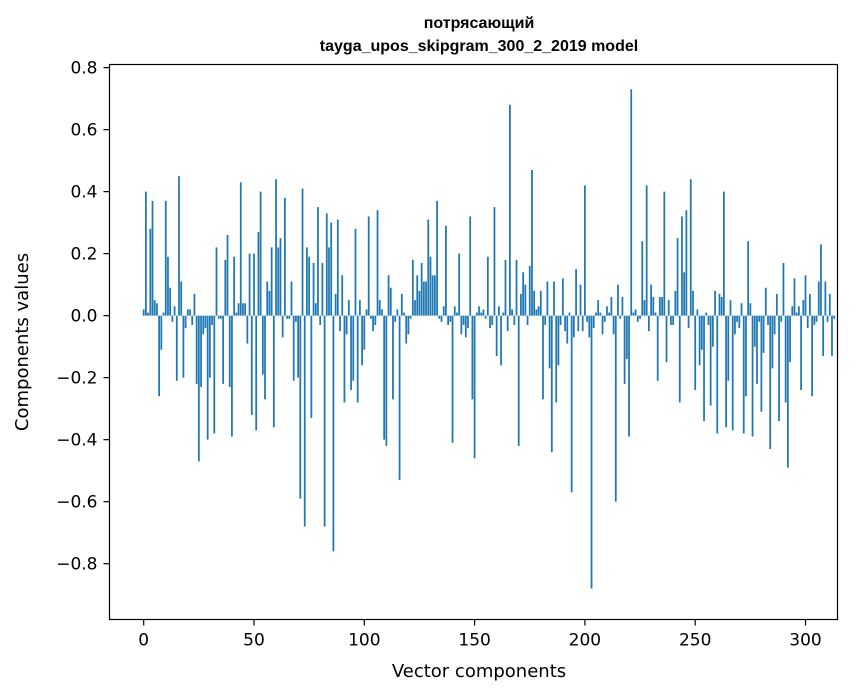  Describe the element at coordinates (695, 641) in the screenshot. I see `x-tick-label-5: 250` at that location.